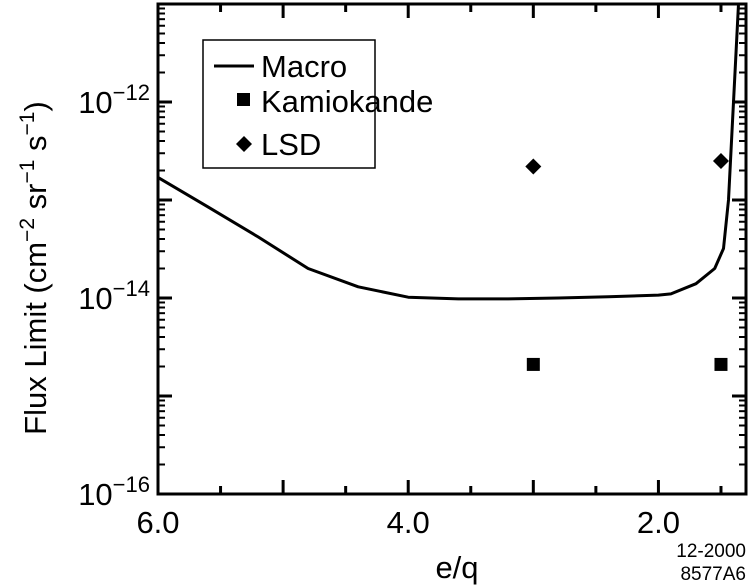 The height and width of the screenshot is (586, 751). I want to click on y-tick-label-exponent: −14, so click(131, 288).